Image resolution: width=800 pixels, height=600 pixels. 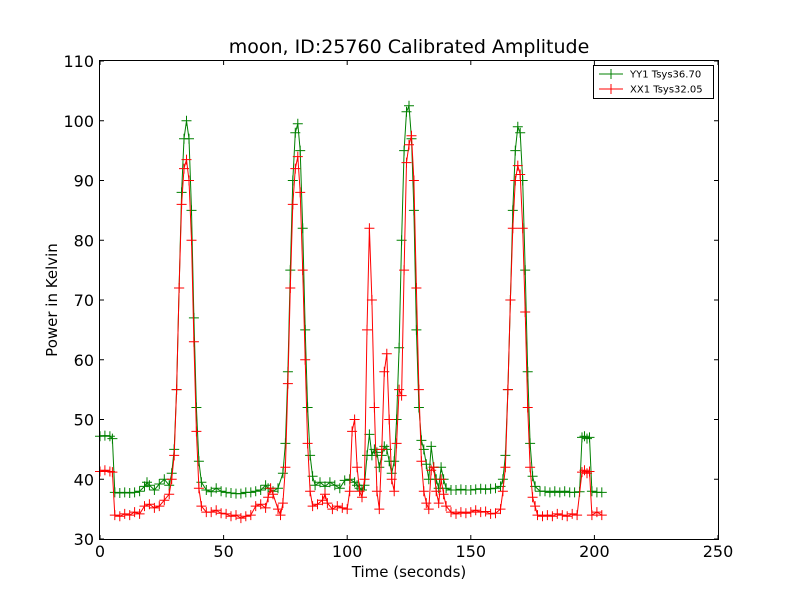 What do you see at coordinates (409, 572) in the screenshot?
I see `x-axis-label: Time (seconds)` at bounding box center [409, 572].